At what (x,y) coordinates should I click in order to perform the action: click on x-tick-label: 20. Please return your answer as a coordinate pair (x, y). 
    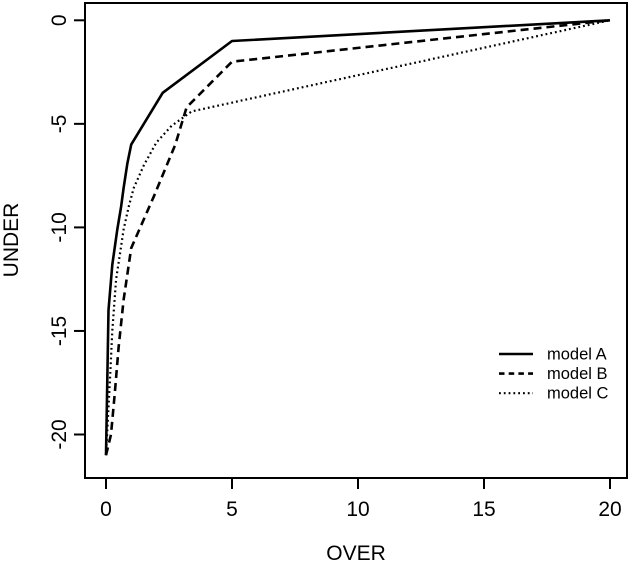
    Looking at the image, I should click on (609, 509).